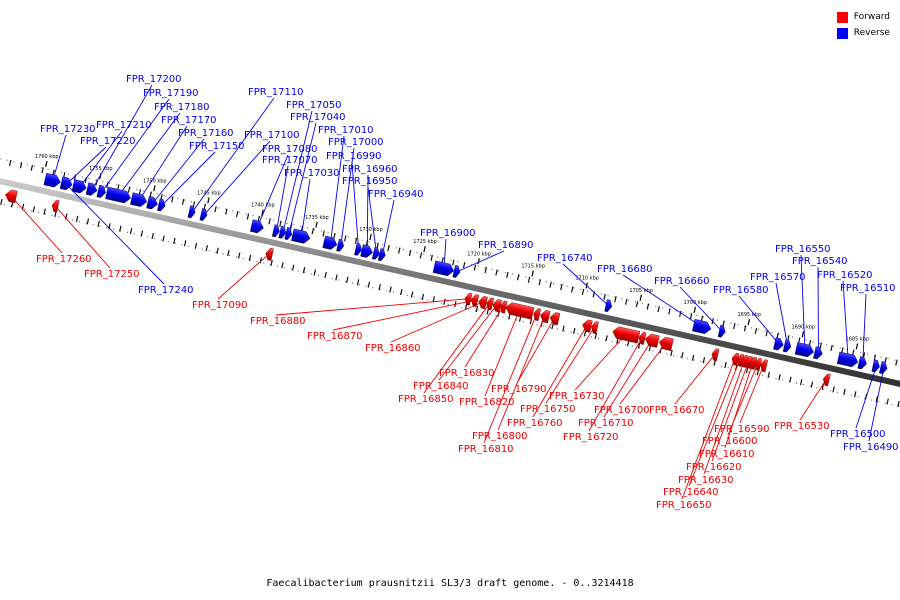  Describe the element at coordinates (154, 79) in the screenshot. I see `gene-label: FPR_17200` at that location.